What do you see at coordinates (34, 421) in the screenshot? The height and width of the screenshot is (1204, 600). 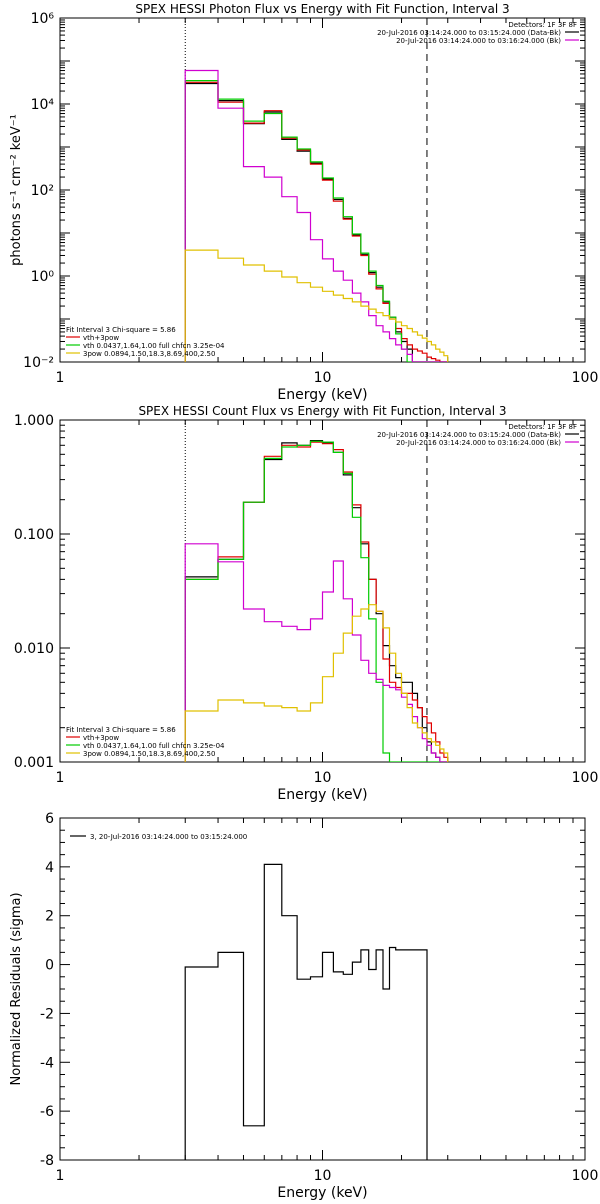 I see `y-tick-label: 1.000` at bounding box center [34, 421].